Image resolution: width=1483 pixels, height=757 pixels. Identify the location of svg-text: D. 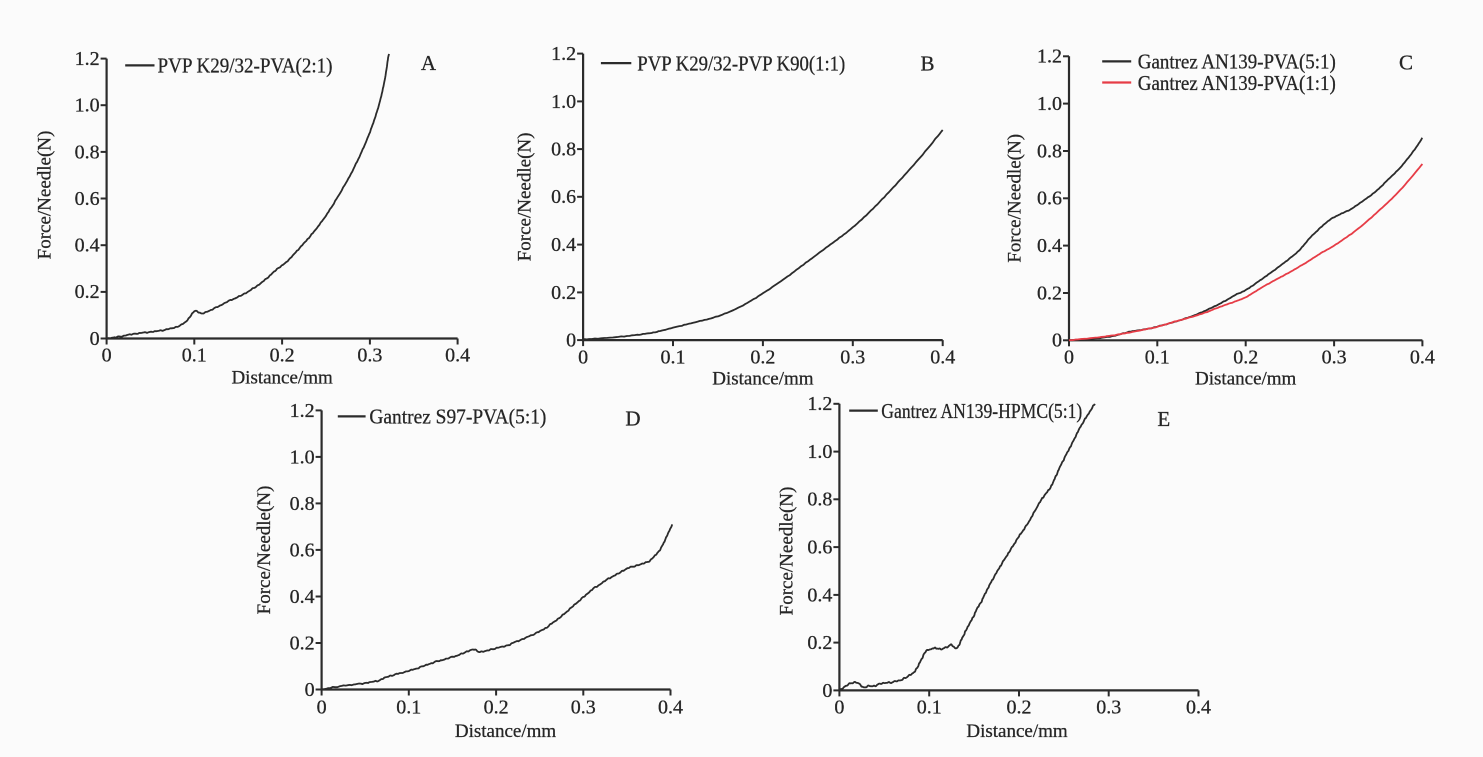
(632, 418).